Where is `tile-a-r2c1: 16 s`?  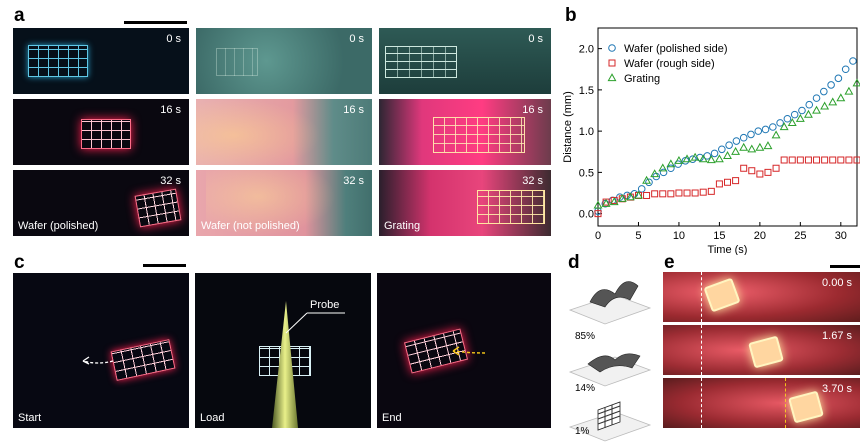 tile-a-r2c1: 16 s is located at coordinates (101, 132).